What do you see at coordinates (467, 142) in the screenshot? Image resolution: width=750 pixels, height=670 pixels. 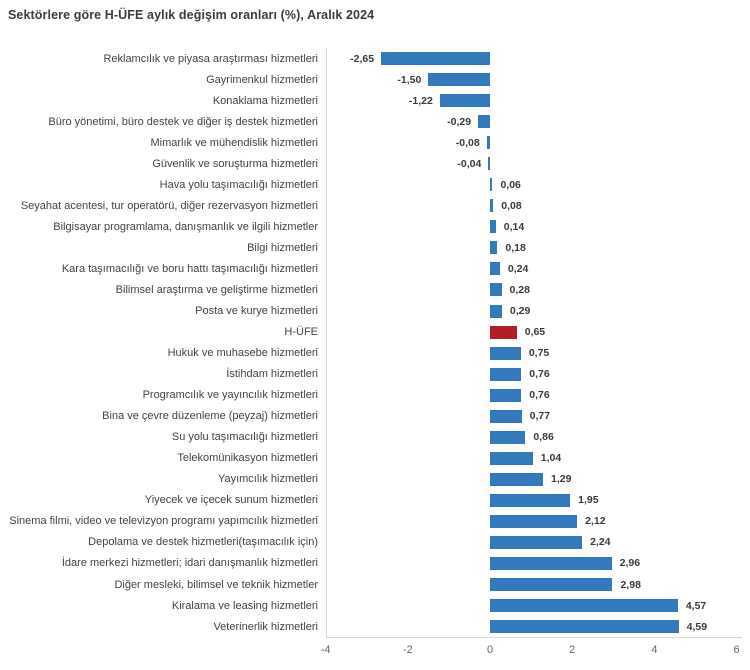 I see `value-label: -0,08` at bounding box center [467, 142].